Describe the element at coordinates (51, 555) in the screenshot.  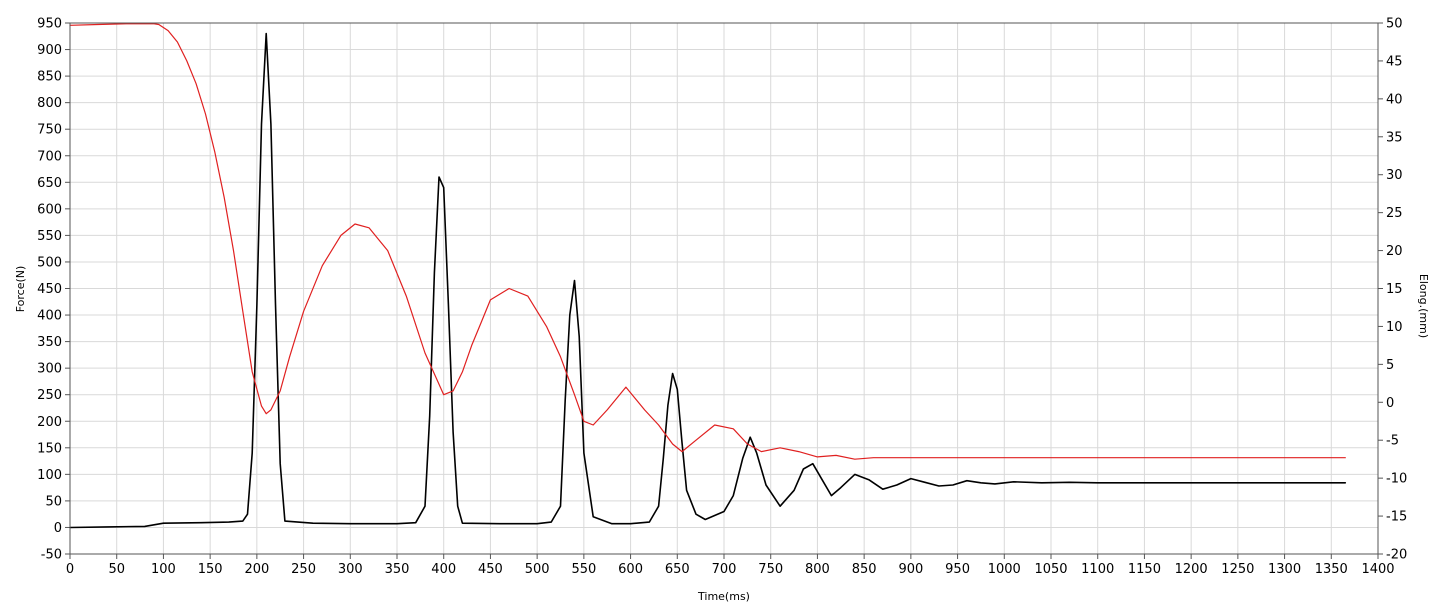
I see `y-tick-label: -50` at that location.